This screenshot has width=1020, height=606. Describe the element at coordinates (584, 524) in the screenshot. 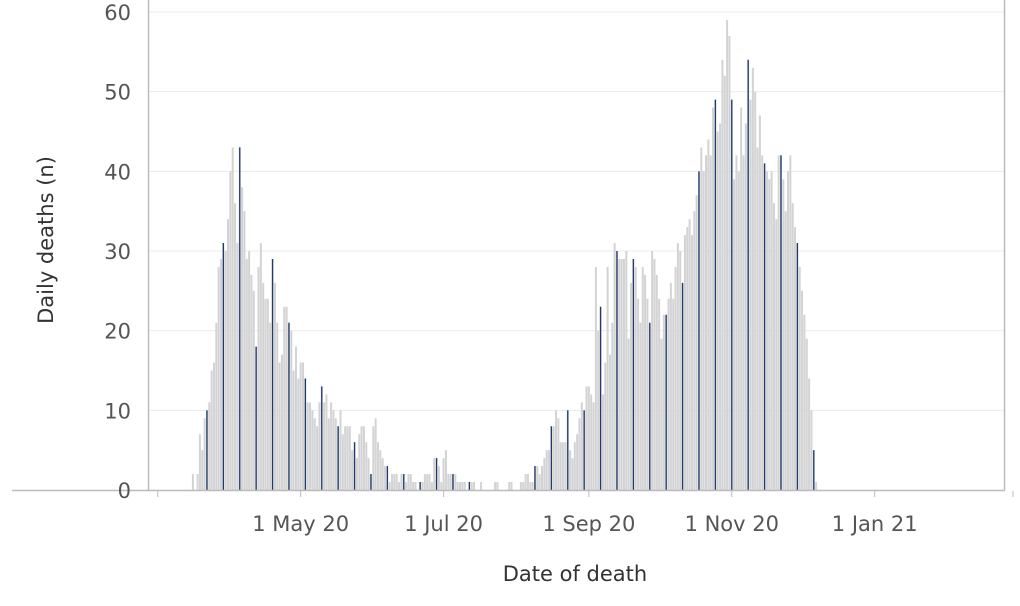

I see `x-tick-labels: 1 May 20 1 Jul 20 1 Sep 20 1 Nov 20 1 Jan 21` at that location.